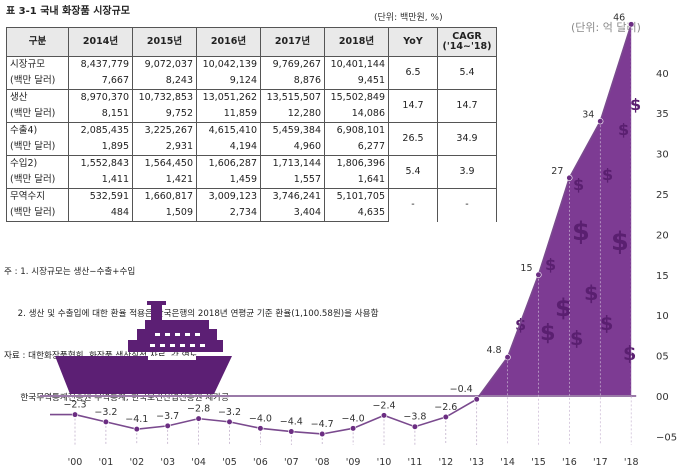 The height and width of the screenshot is (469, 678). I want to click on table-row-usd: (백만 달러) 484 1,509 2,734 3,404 4,635, so click(251, 213).